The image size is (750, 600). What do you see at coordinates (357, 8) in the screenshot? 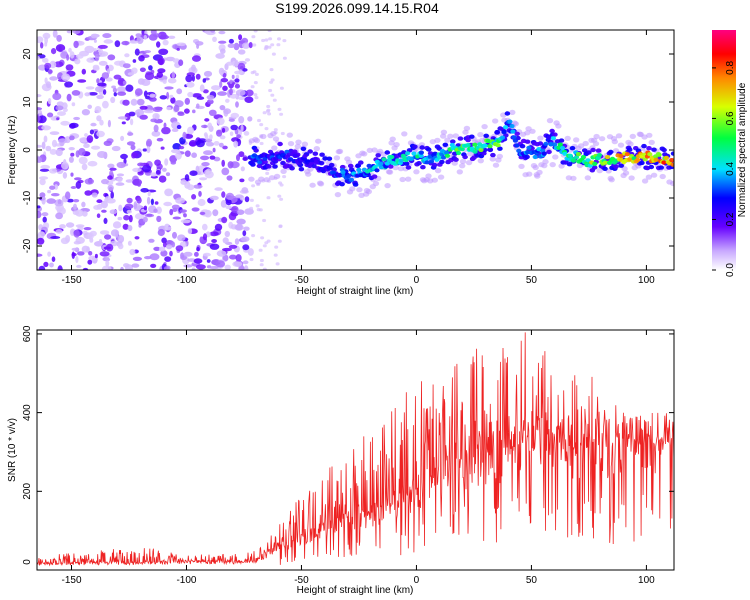
I see `figure-title: S199.2026.099.14.15.R04` at bounding box center [357, 8].